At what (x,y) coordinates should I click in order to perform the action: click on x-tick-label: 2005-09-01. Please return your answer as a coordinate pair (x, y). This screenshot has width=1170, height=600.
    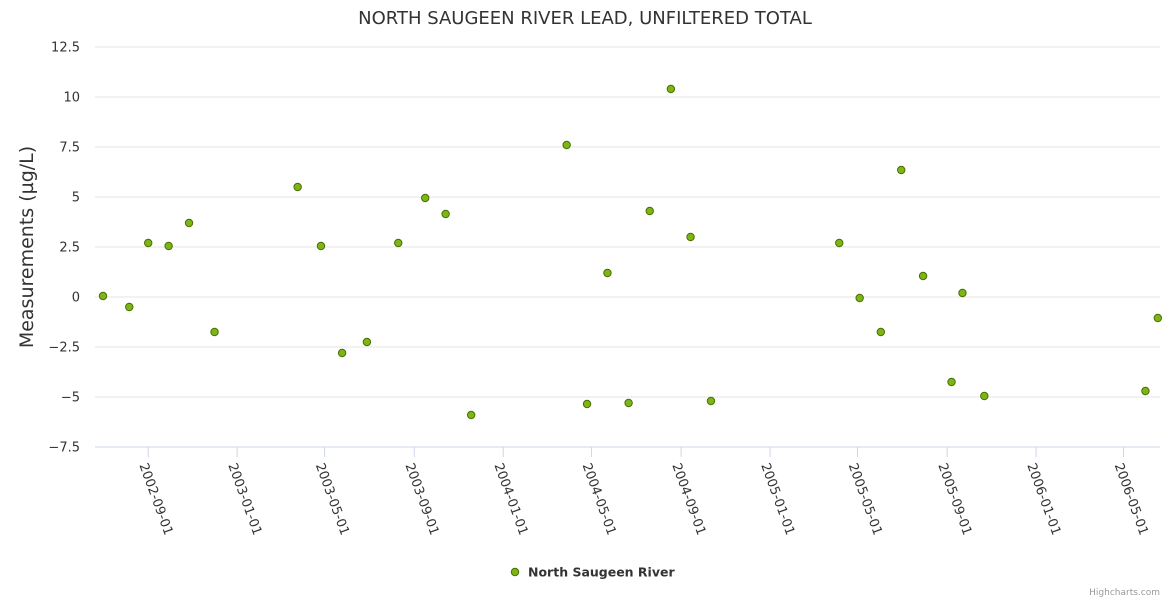
    Looking at the image, I should click on (954, 499).